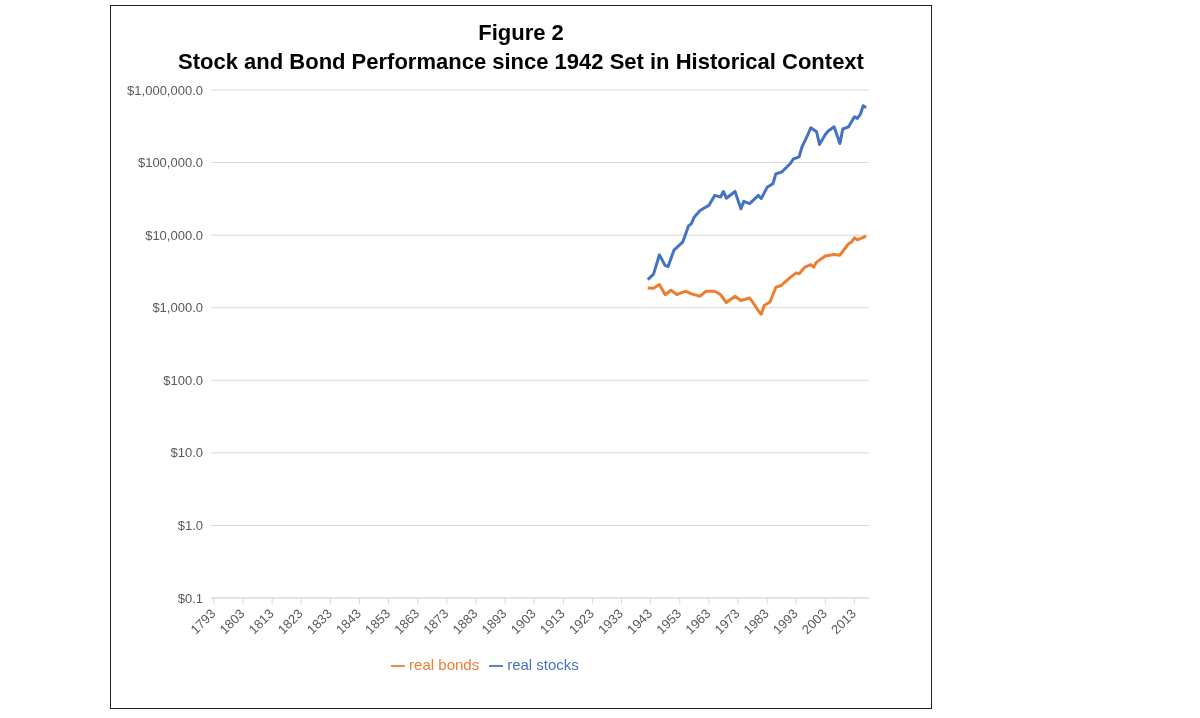 The image size is (1200, 718). I want to click on y-tick-label: $100,000.0, so click(170, 163).